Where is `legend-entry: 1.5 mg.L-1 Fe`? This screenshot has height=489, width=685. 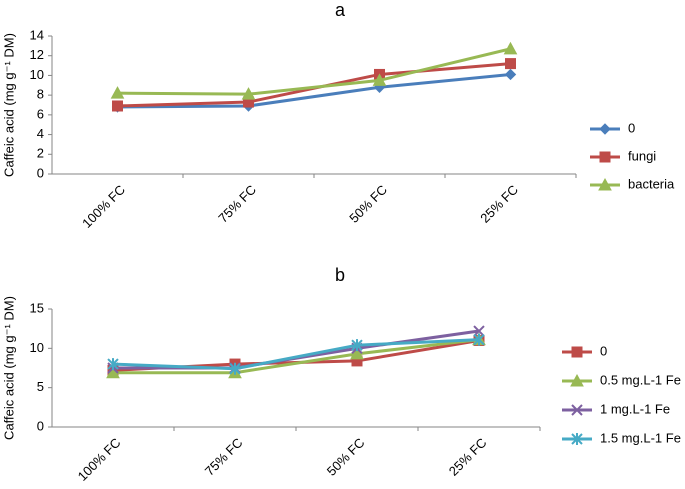 legend-entry: 1.5 mg.L-1 Fe is located at coordinates (621, 437).